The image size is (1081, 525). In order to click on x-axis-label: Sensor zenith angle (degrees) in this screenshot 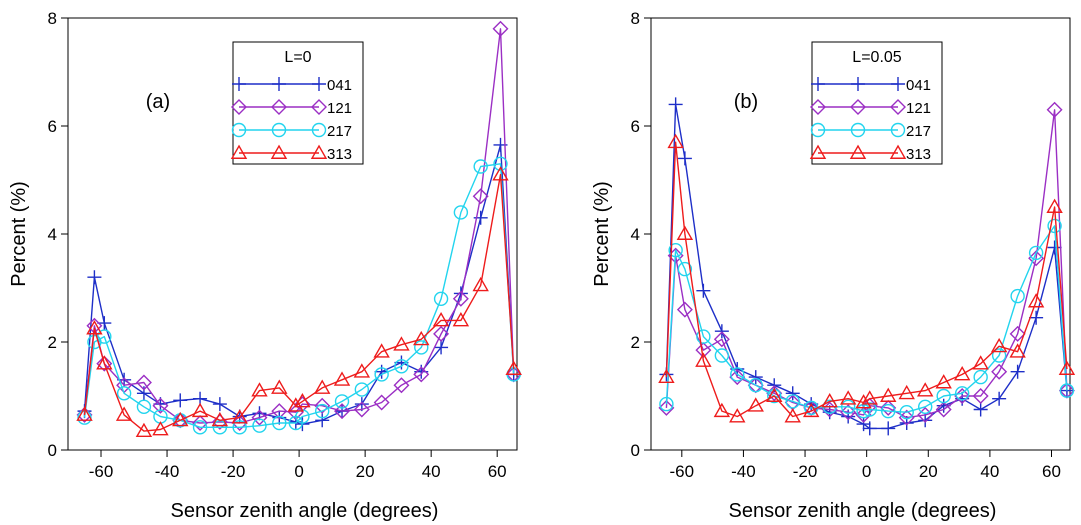, I will do `click(863, 511)`.